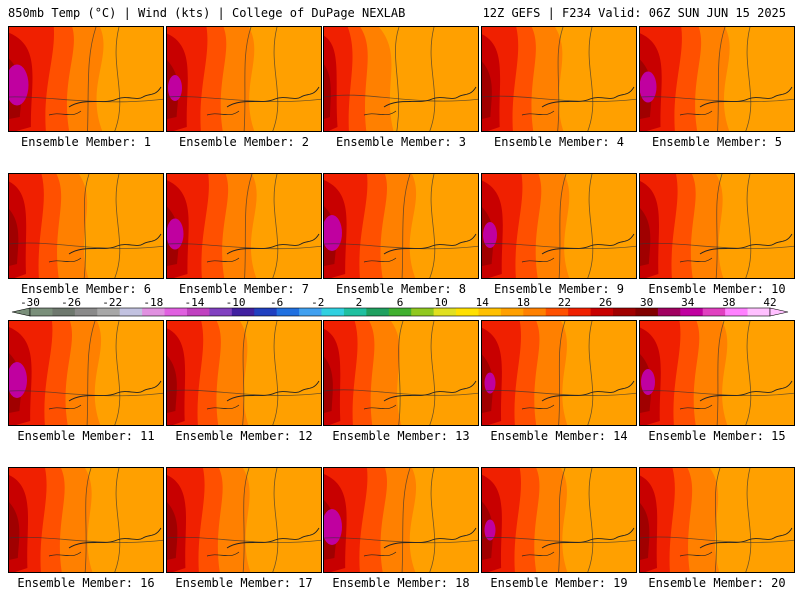 The image size is (800, 600). Describe the element at coordinates (559, 289) in the screenshot. I see `ensemble-member-label: Ensemble Member: 9` at that location.